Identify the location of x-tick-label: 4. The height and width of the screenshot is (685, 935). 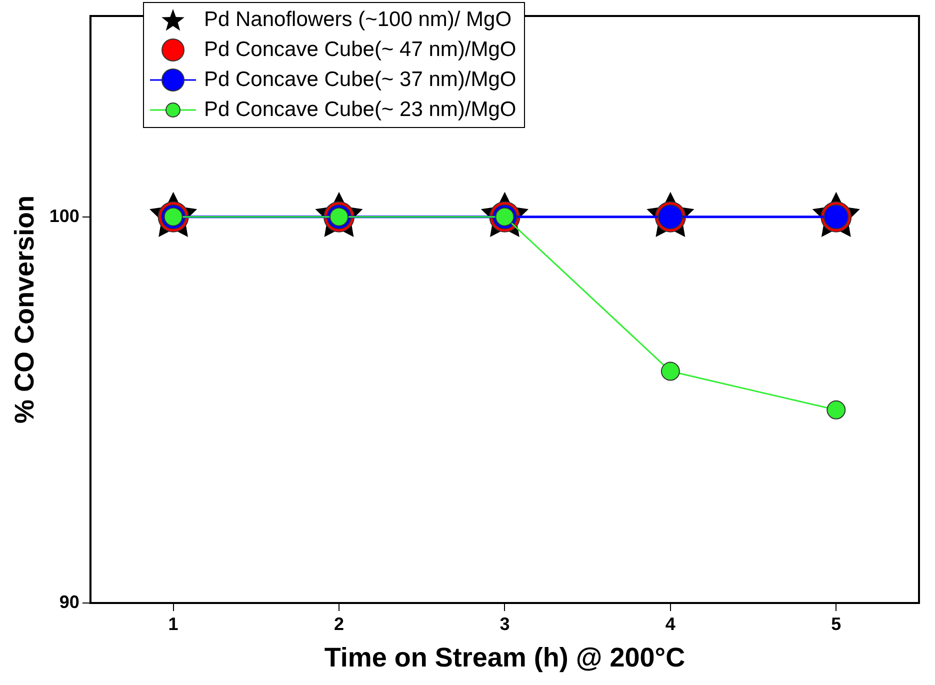
(670, 624).